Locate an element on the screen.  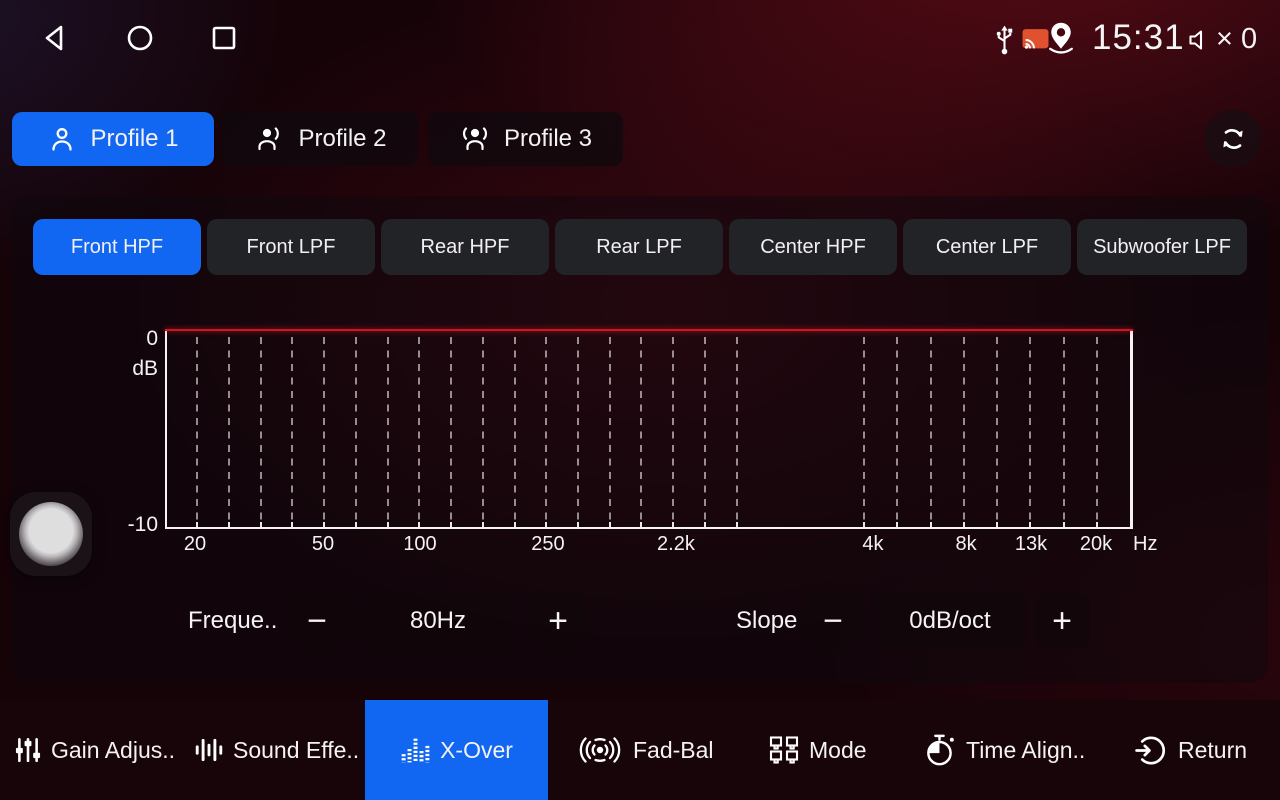
tab-label: Rear HPF is located at coordinates (465, 246).